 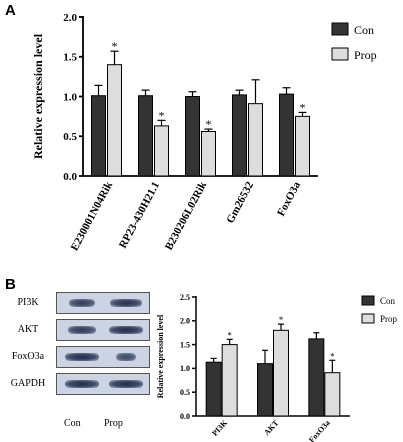 What do you see at coordinates (28, 383) in the screenshot?
I see `blot-row-label: GAPDH` at bounding box center [28, 383].